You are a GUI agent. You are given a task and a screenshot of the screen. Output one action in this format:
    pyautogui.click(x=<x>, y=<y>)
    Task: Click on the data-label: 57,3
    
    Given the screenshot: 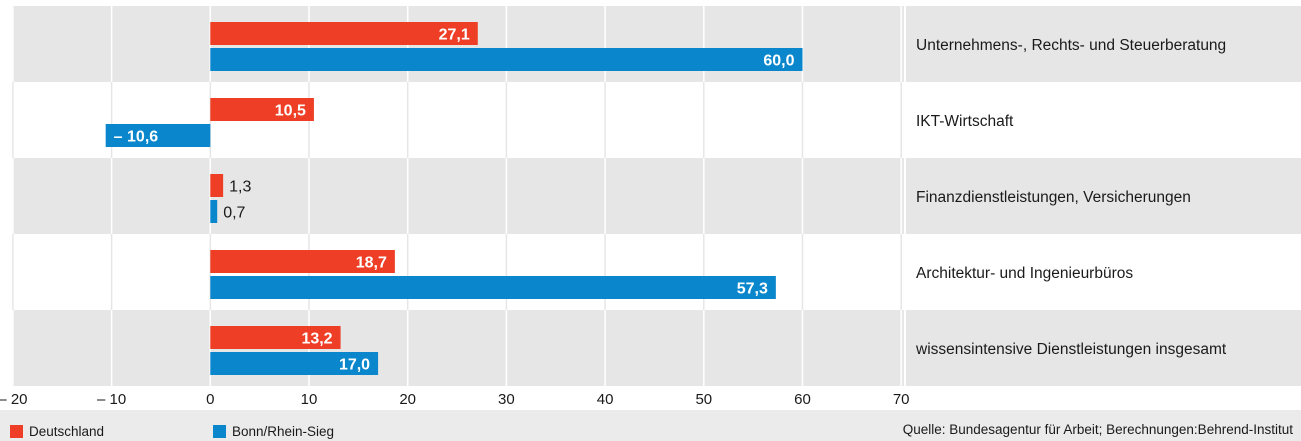 What is the action you would take?
    pyautogui.click(x=752, y=289)
    